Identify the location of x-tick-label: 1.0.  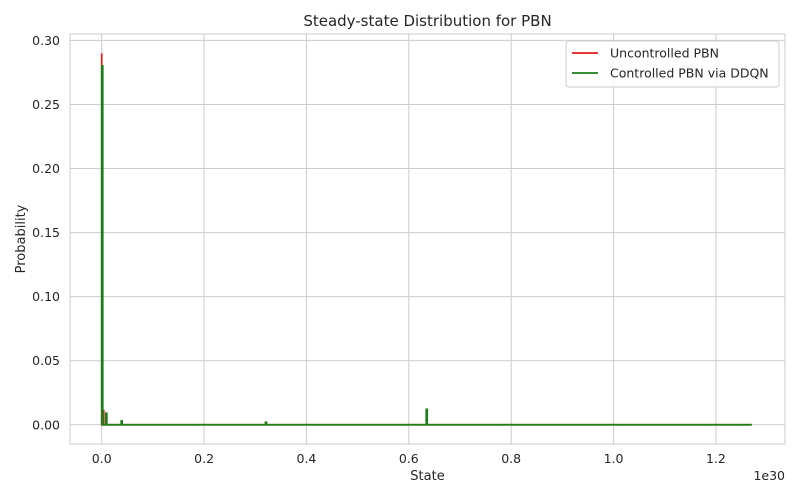
(614, 458).